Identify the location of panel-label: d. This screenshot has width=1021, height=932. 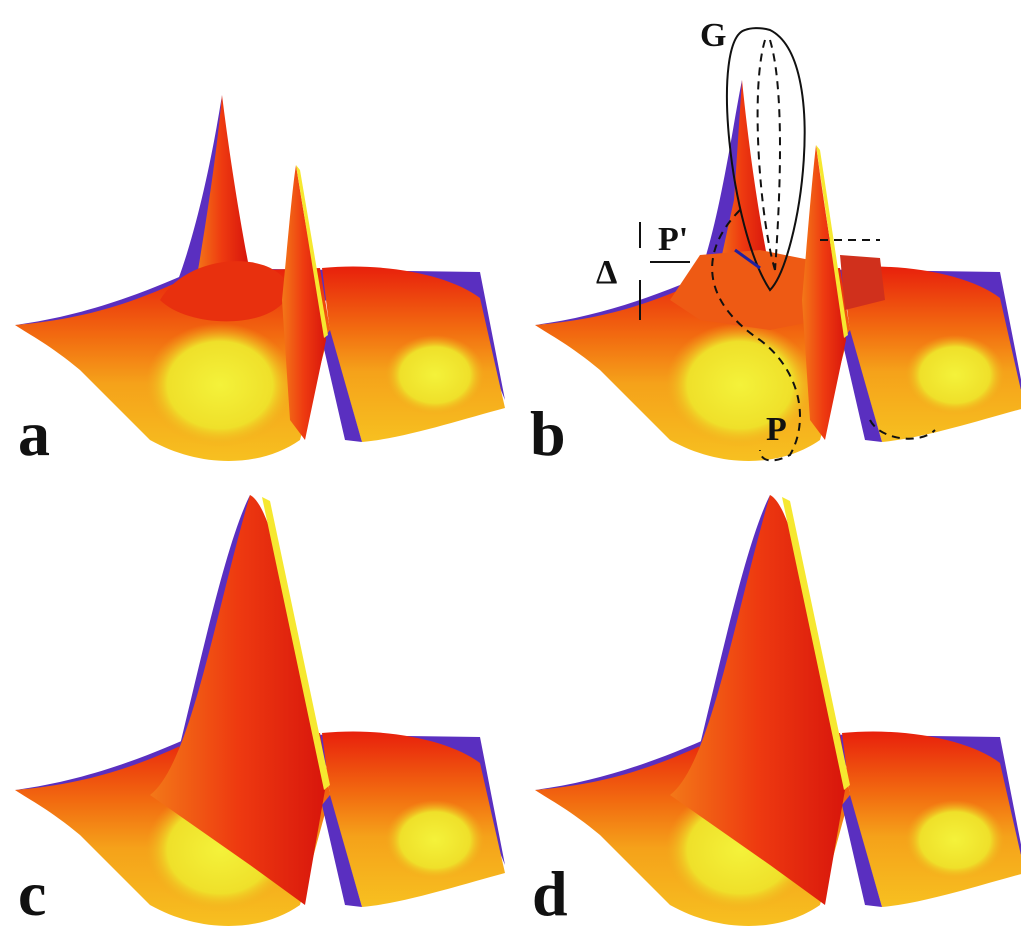
(550, 893).